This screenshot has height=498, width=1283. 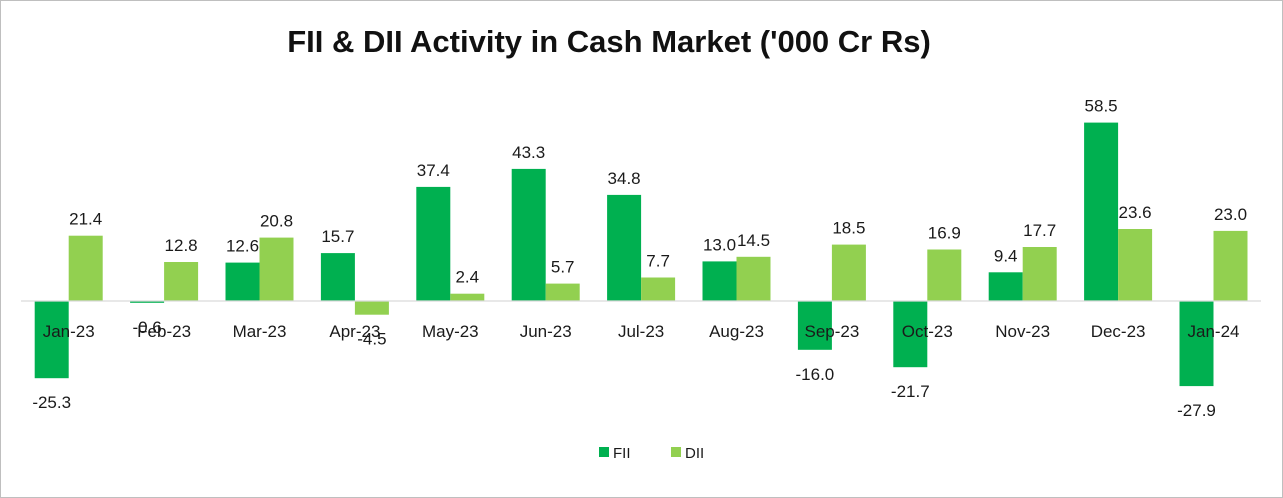 I want to click on x-tick-label-mar-23: Mar-23, so click(x=260, y=331).